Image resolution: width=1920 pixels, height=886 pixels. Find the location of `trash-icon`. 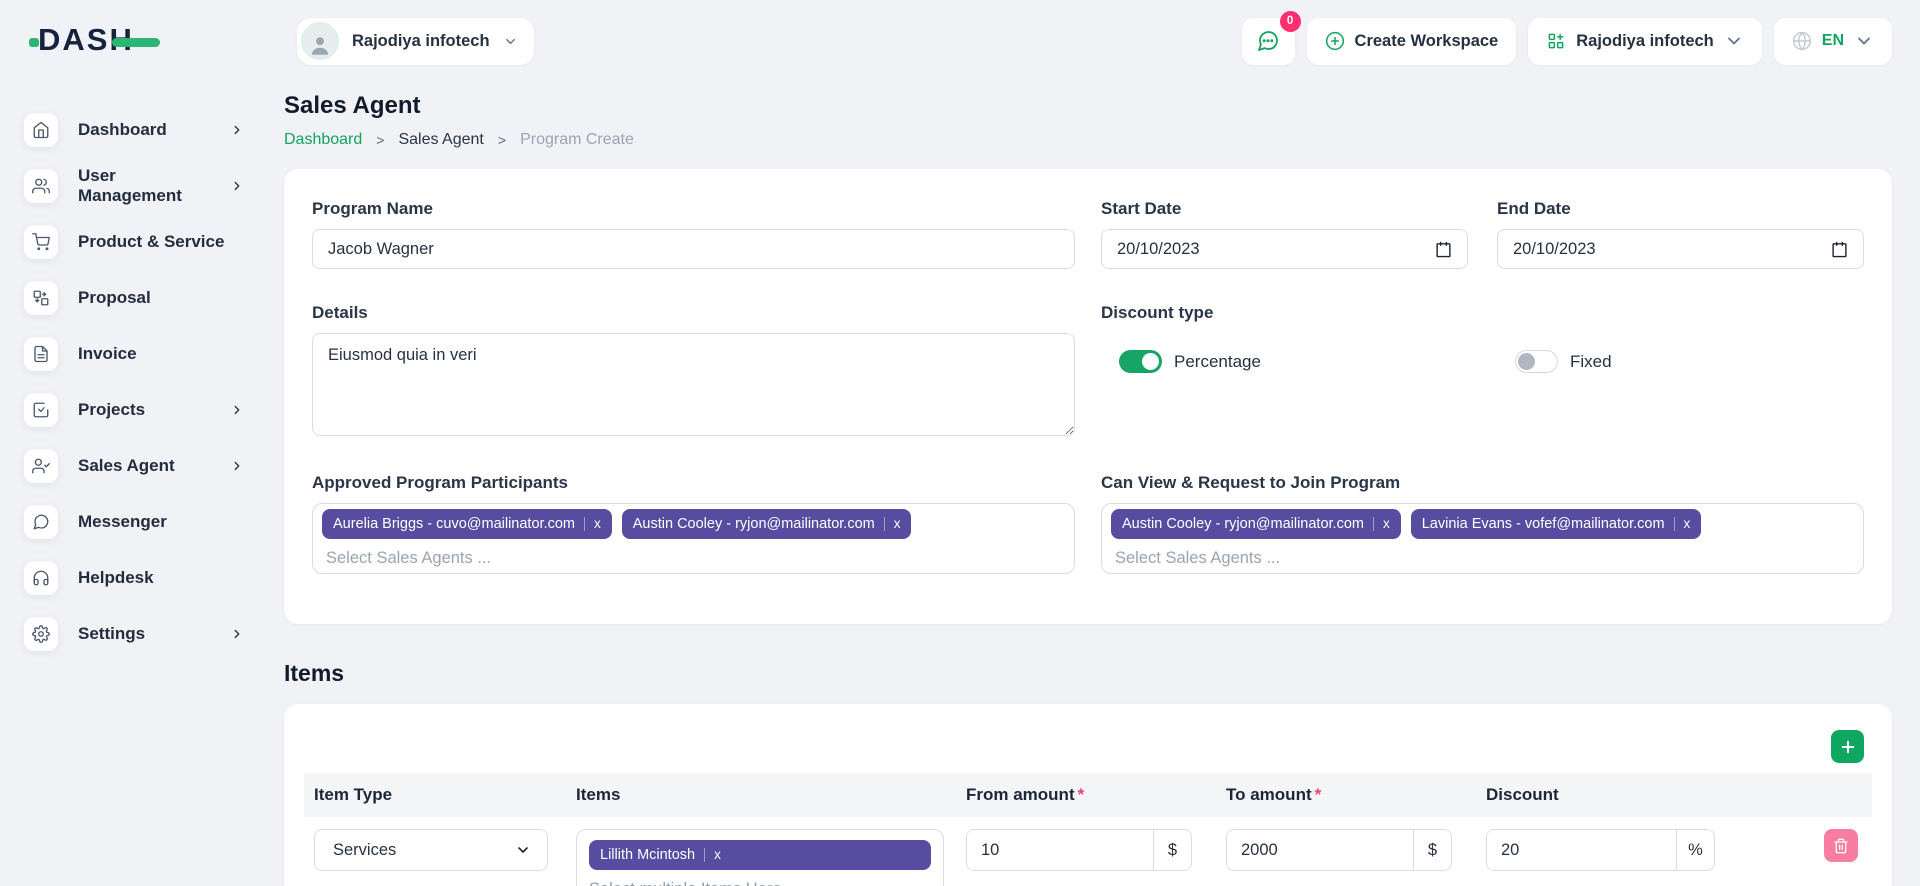

trash-icon is located at coordinates (1841, 845).